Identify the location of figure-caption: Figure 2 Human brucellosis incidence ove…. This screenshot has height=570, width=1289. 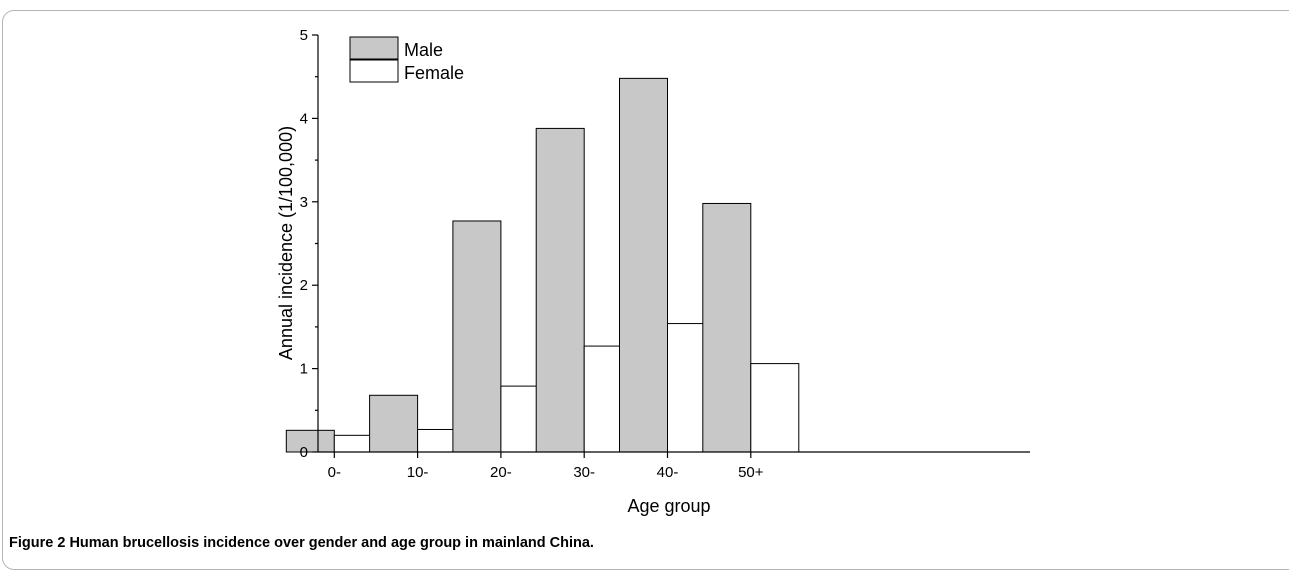
(301, 543).